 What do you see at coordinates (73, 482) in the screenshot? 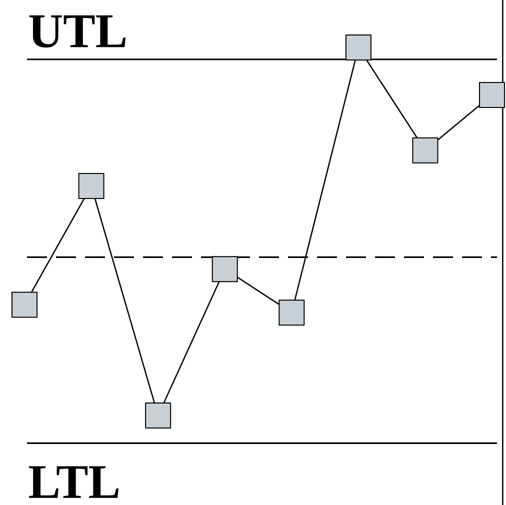
I see `ref-line-label: LTL` at bounding box center [73, 482].